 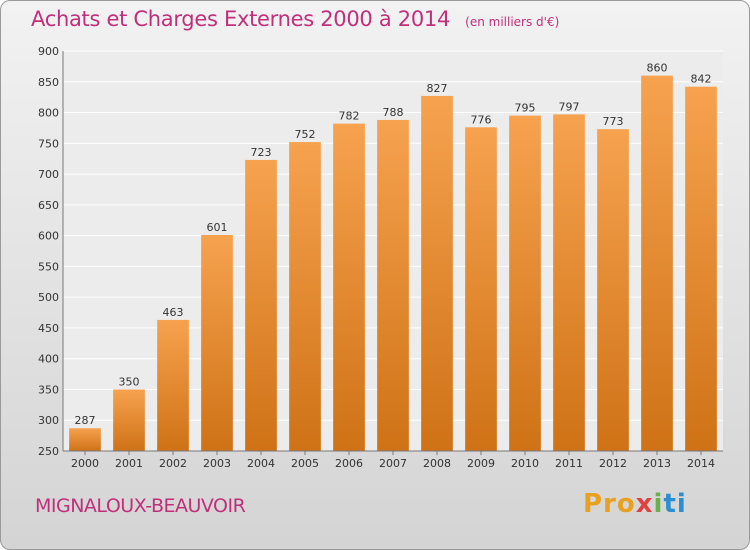 What do you see at coordinates (173, 312) in the screenshot?
I see `data-label: 463` at bounding box center [173, 312].